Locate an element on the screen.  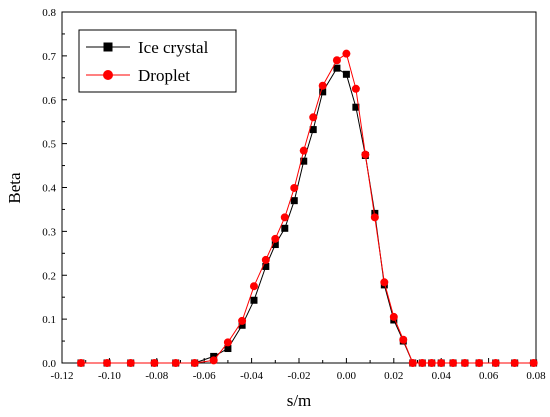
x-tick-label: 0.08 is located at coordinates (536, 376).